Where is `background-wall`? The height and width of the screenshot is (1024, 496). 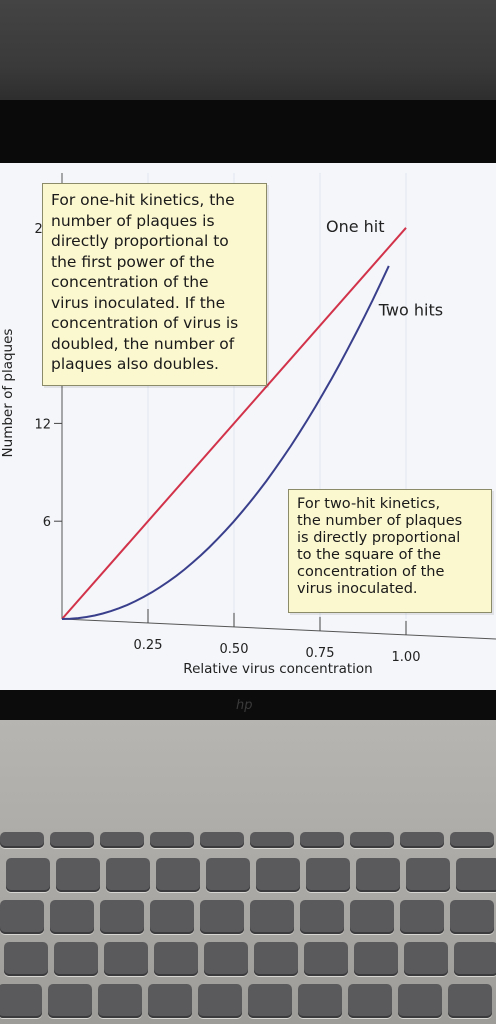 background-wall is located at coordinates (248, 55).